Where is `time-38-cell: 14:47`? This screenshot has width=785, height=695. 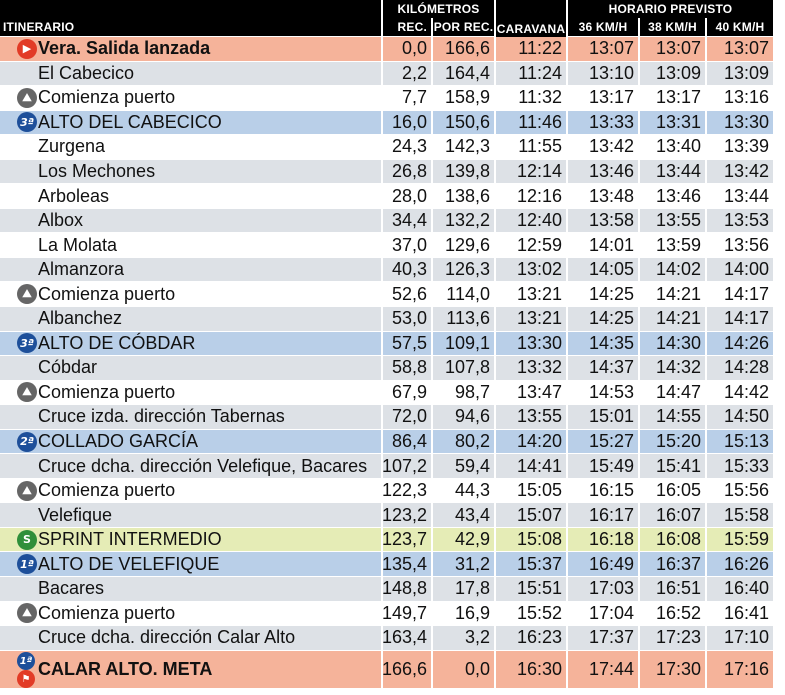 time-38-cell: 14:47 is located at coordinates (678, 391).